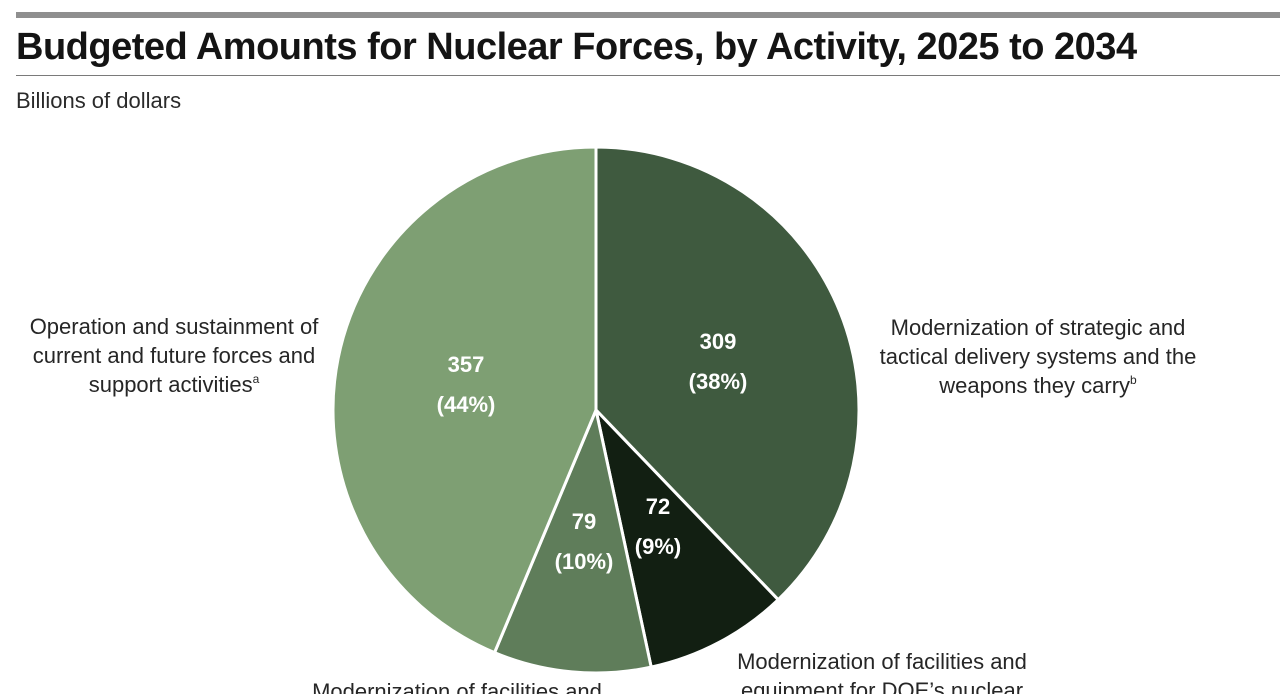 The image size is (1280, 694). What do you see at coordinates (648, 75) in the screenshot?
I see `title-rule` at bounding box center [648, 75].